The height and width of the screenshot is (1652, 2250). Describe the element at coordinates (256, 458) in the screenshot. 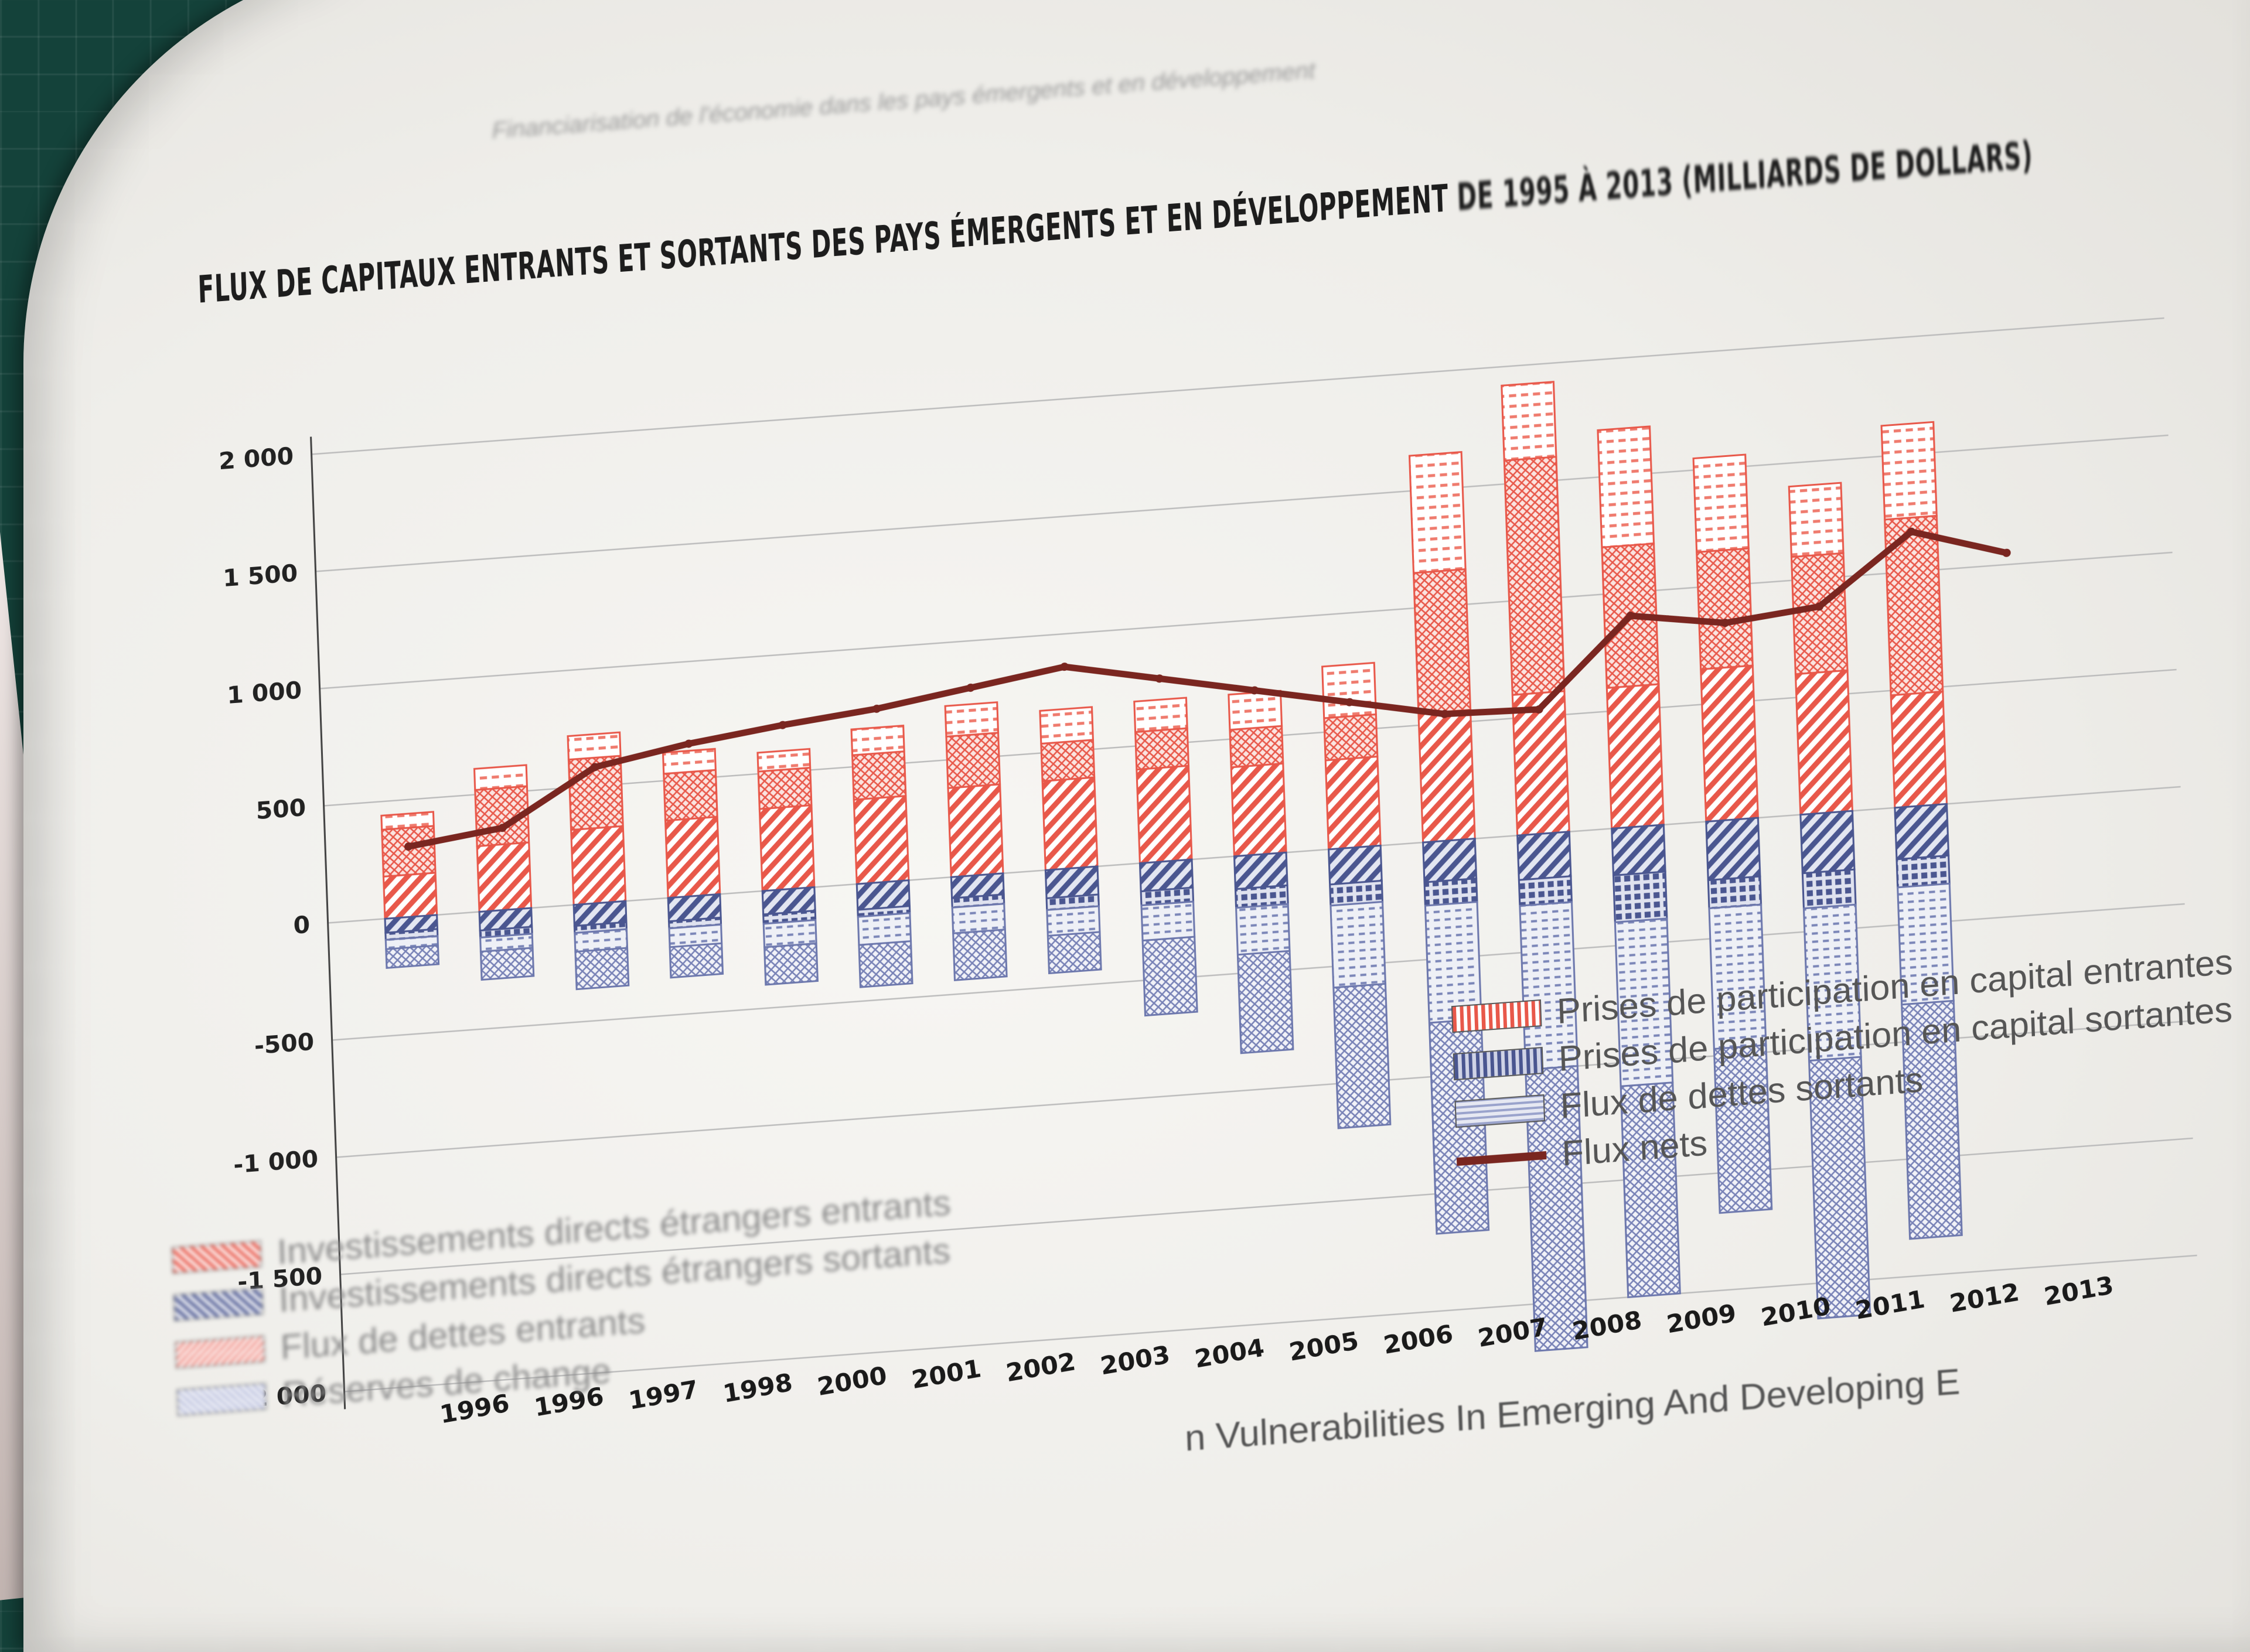

I see `y-tick-label: 2 000` at that location.